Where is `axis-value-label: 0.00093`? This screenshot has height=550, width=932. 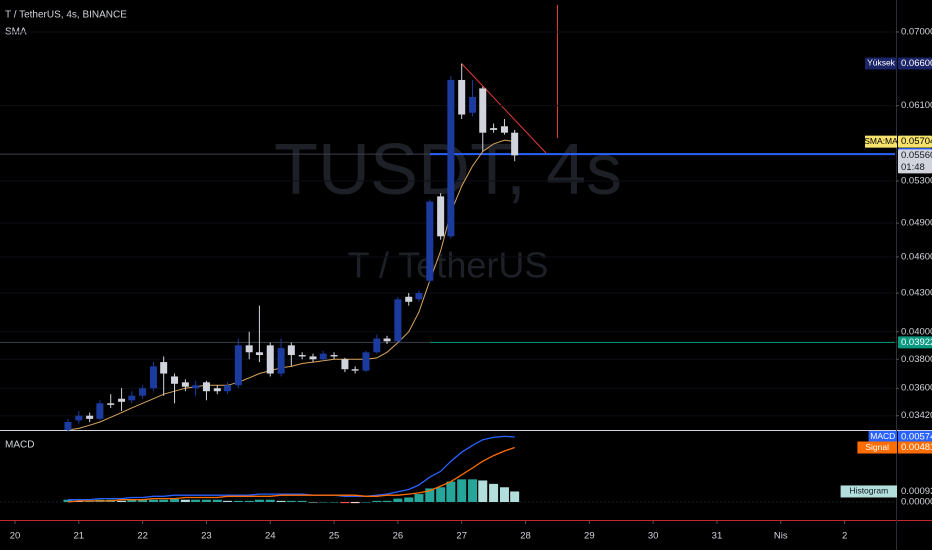 axis-value-label: 0.00093 is located at coordinates (916, 491).